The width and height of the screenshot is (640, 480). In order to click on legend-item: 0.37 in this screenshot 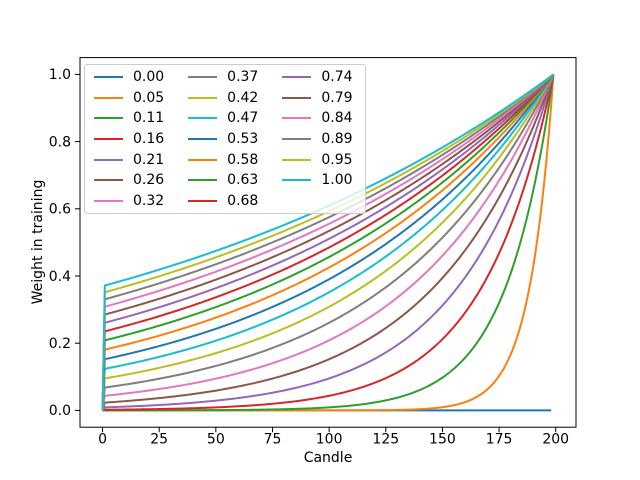, I will do `click(223, 77)`.